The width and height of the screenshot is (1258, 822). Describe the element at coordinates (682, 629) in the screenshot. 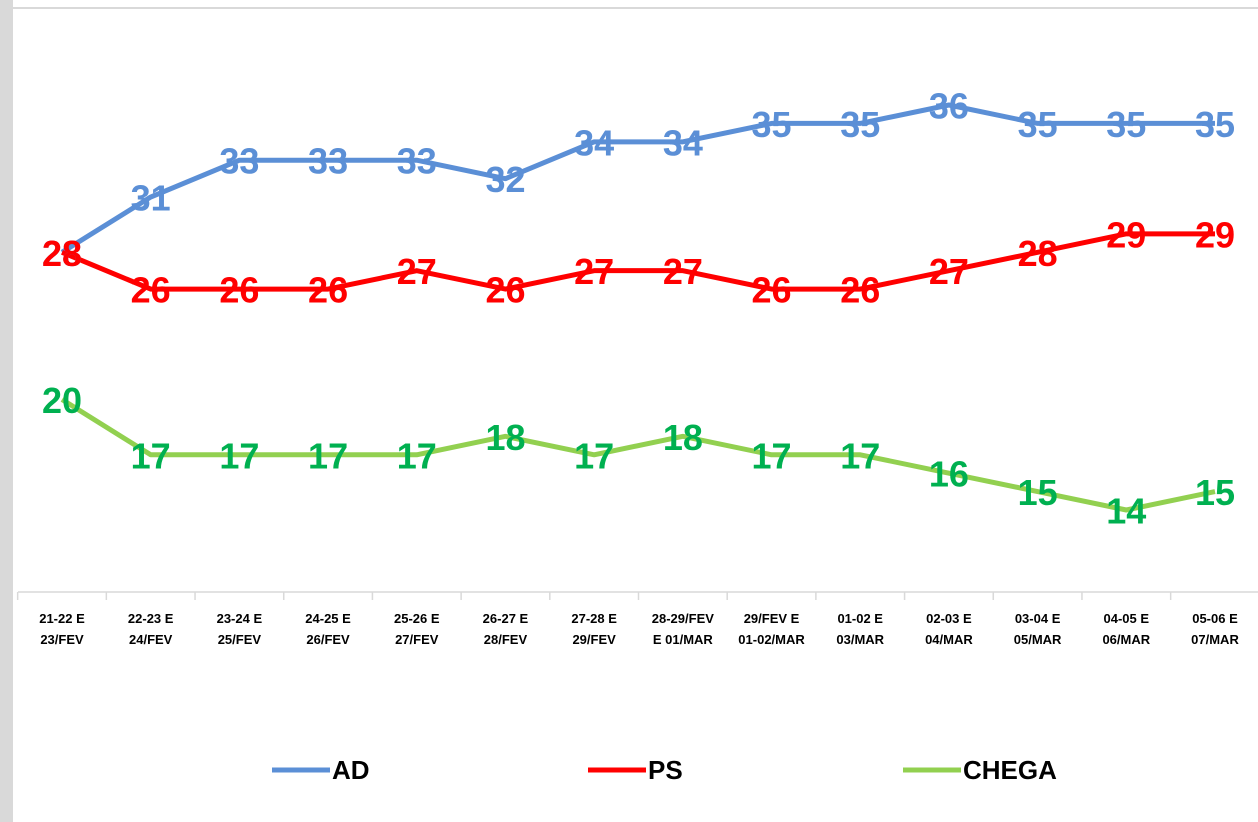

I see `x-tick-label: 28-29/FEV E 01/MAR` at that location.